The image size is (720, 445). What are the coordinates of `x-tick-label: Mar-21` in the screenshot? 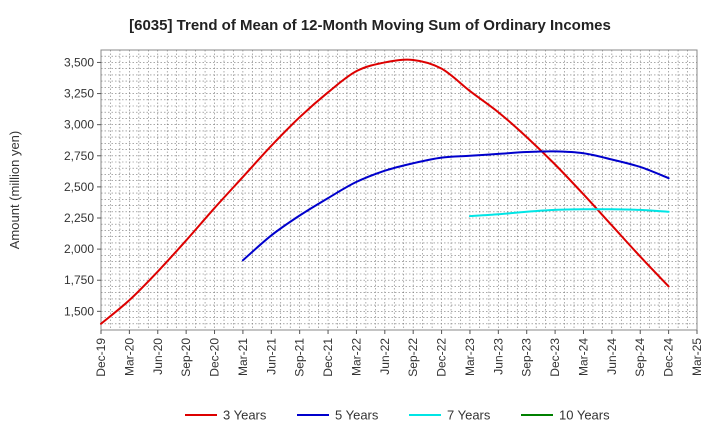 It's located at (243, 357).